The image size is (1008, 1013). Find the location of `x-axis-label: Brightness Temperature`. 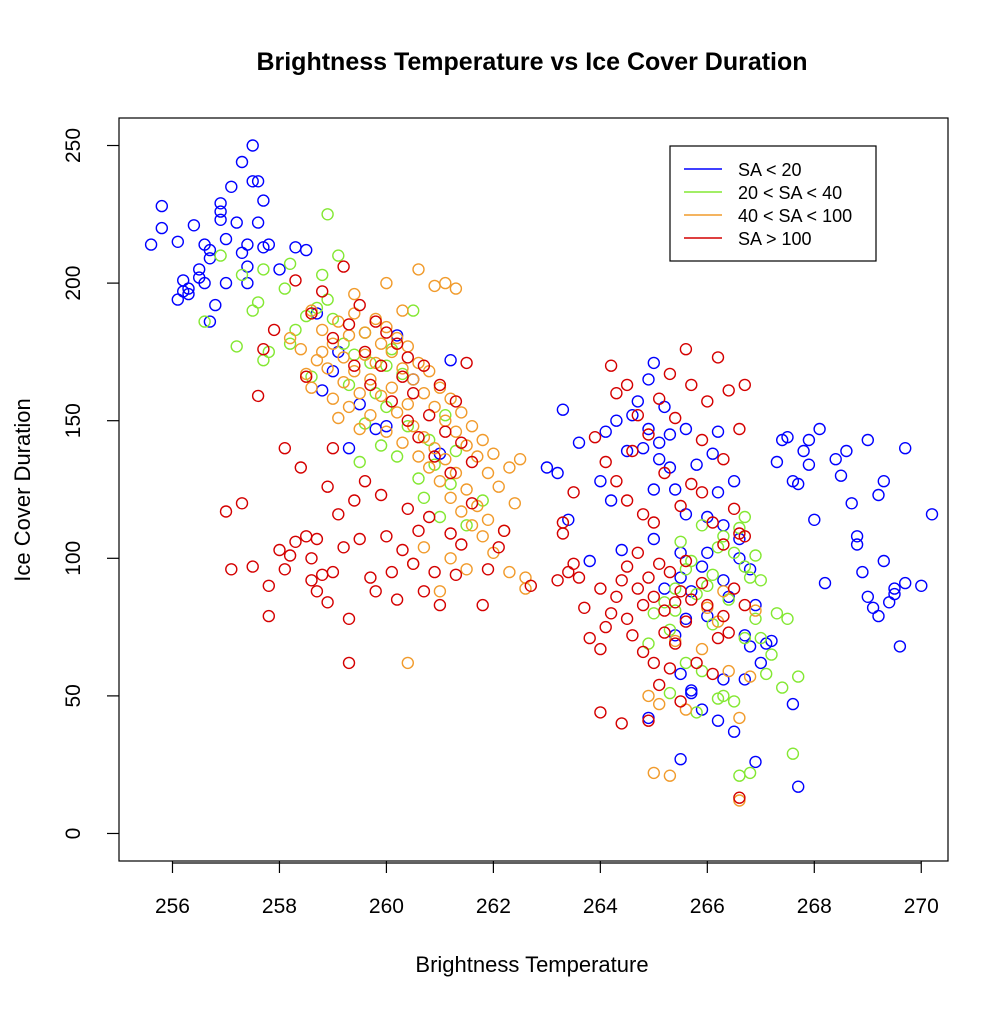

x-axis-label: Brightness Temperature is located at coordinates (531, 964).